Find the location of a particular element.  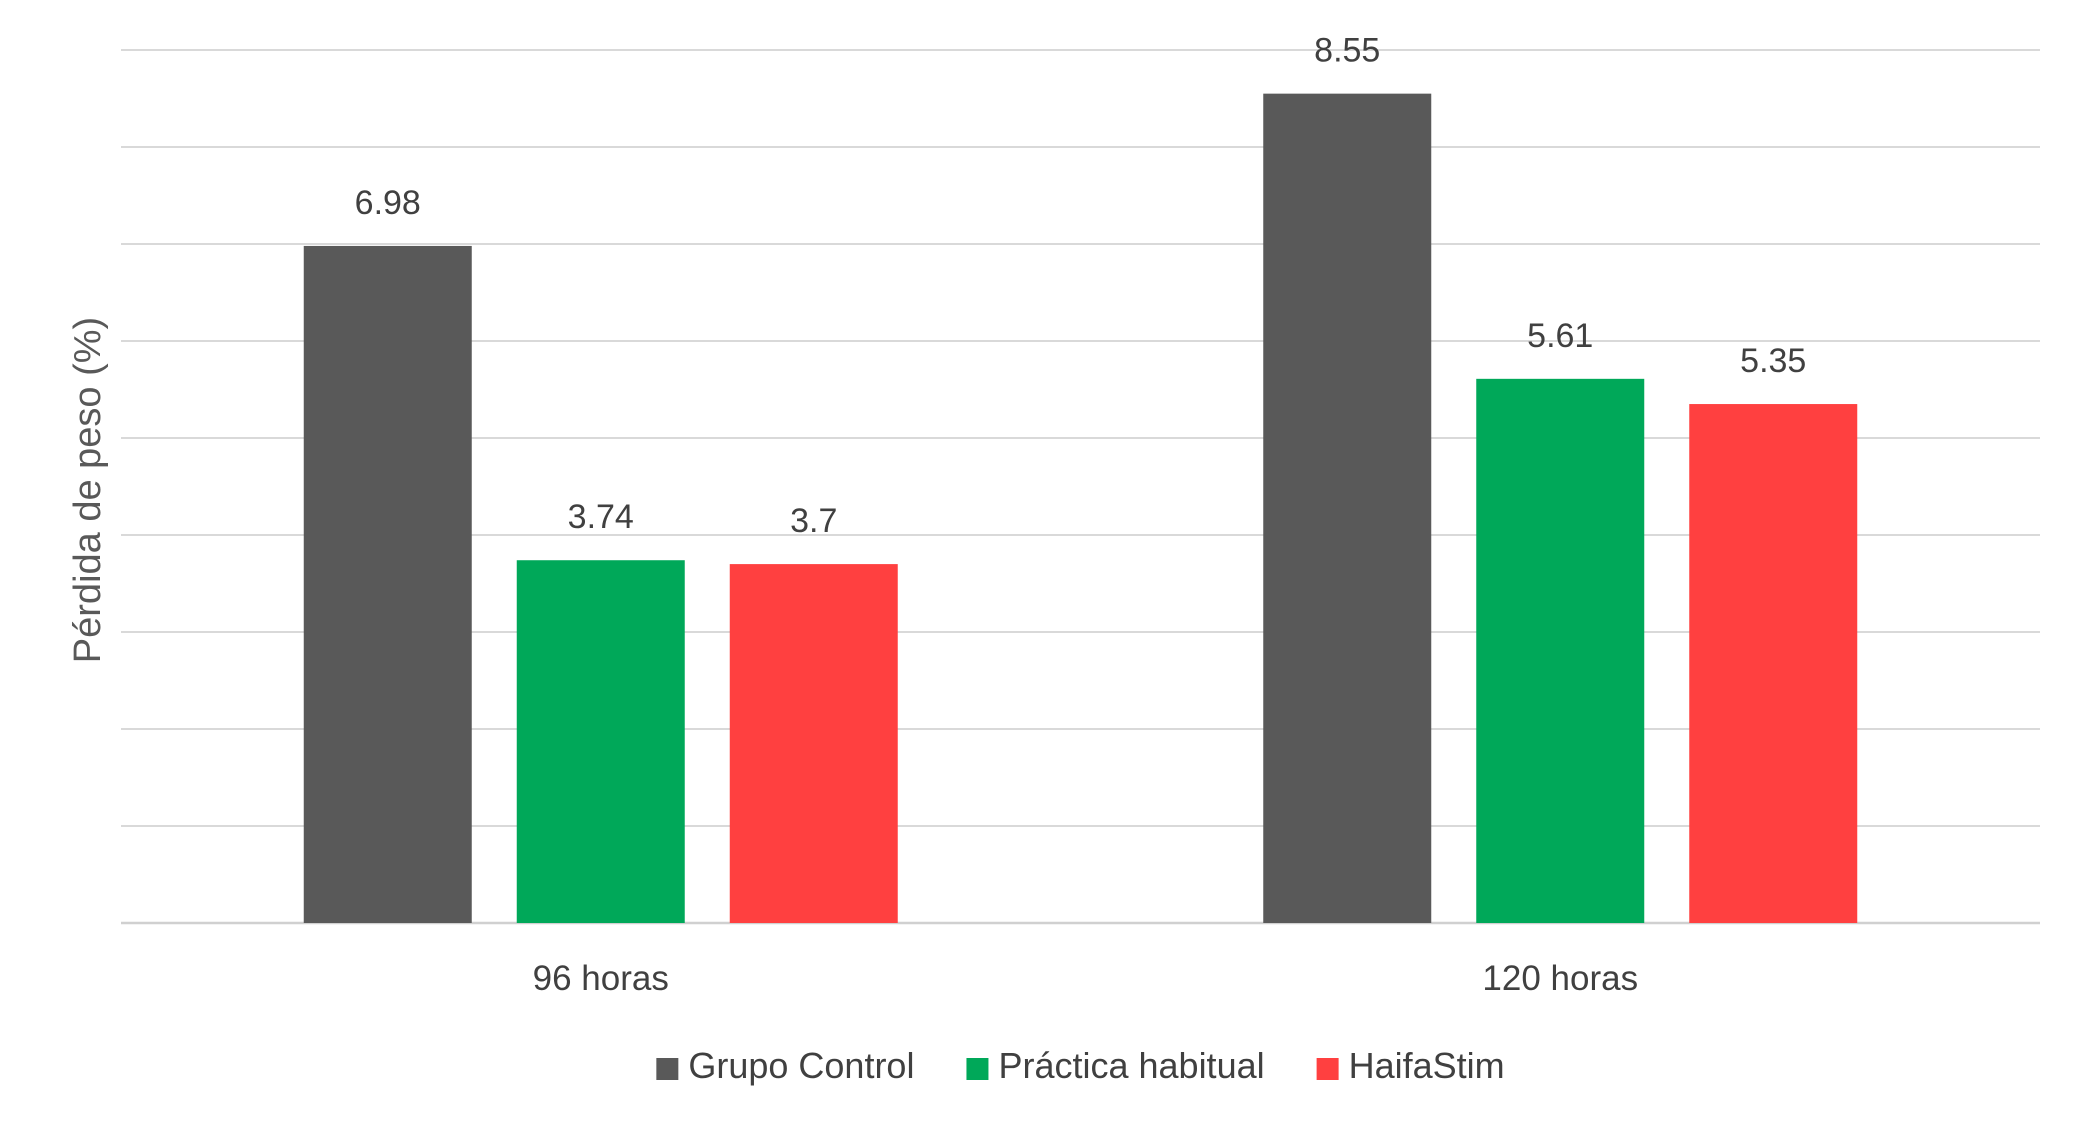

legend-item-práctica-habitual: Práctica habitual is located at coordinates (1115, 1065).